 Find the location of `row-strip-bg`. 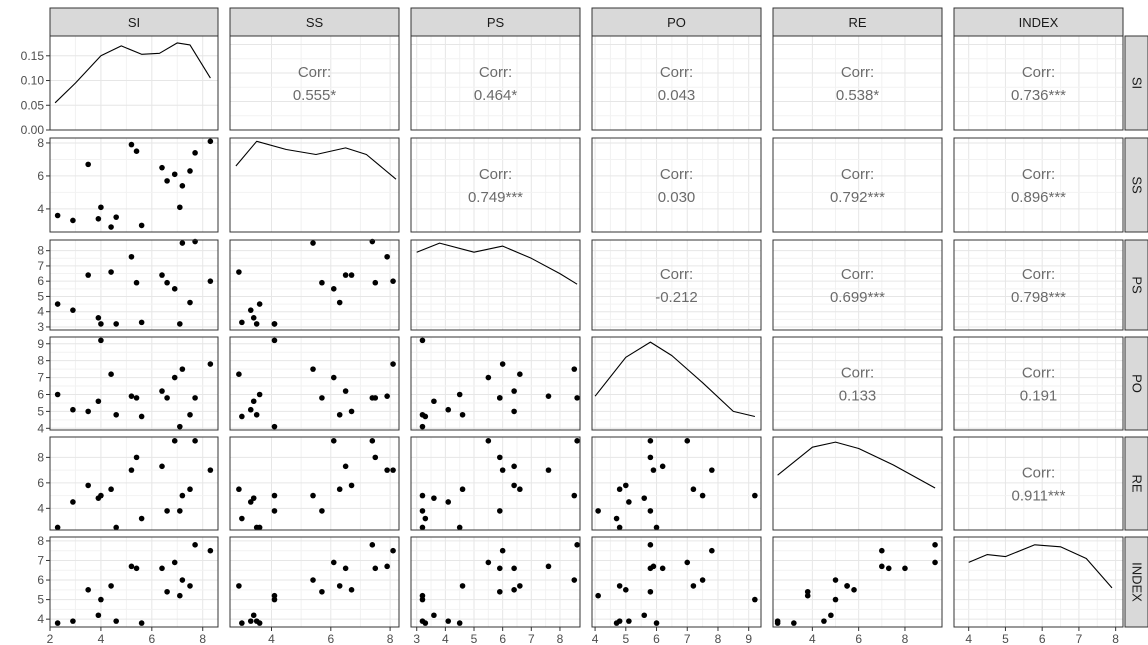

row-strip-bg is located at coordinates (1136, 483).